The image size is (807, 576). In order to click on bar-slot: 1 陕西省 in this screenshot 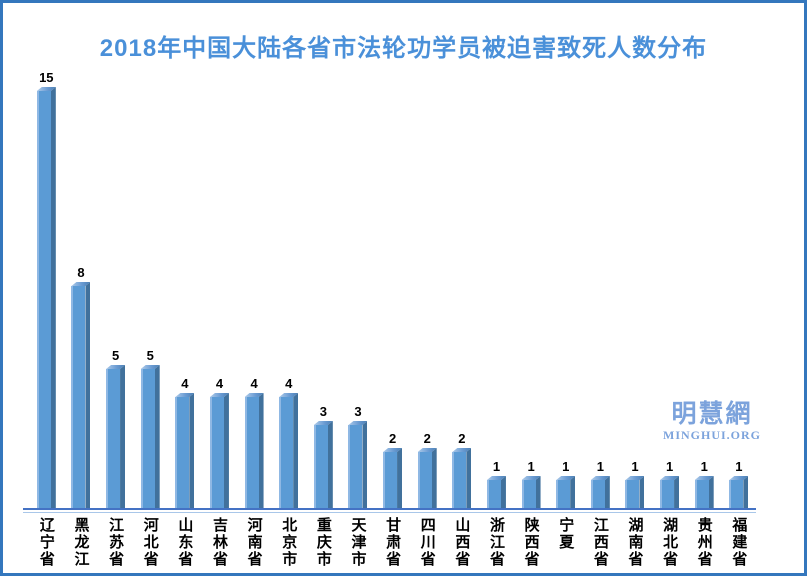, I will do `click(531, 315)`.